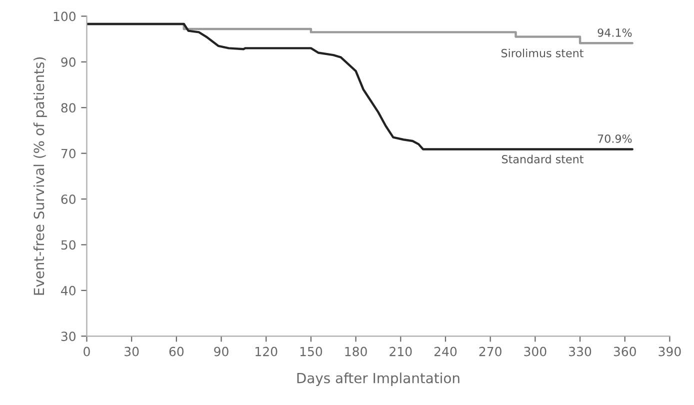  What do you see at coordinates (543, 159) in the screenshot?
I see `series-label: Standard stent` at bounding box center [543, 159].